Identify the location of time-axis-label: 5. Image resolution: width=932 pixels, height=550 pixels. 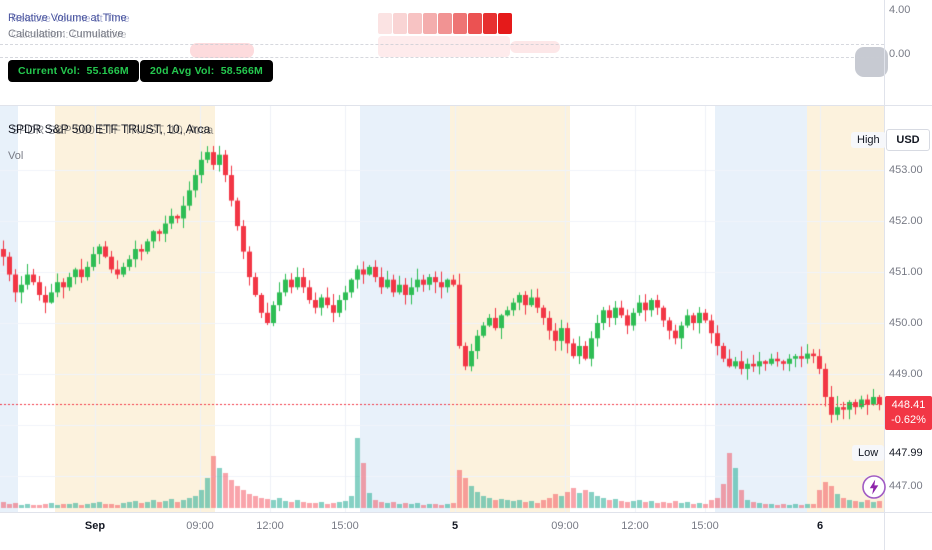
(455, 526).